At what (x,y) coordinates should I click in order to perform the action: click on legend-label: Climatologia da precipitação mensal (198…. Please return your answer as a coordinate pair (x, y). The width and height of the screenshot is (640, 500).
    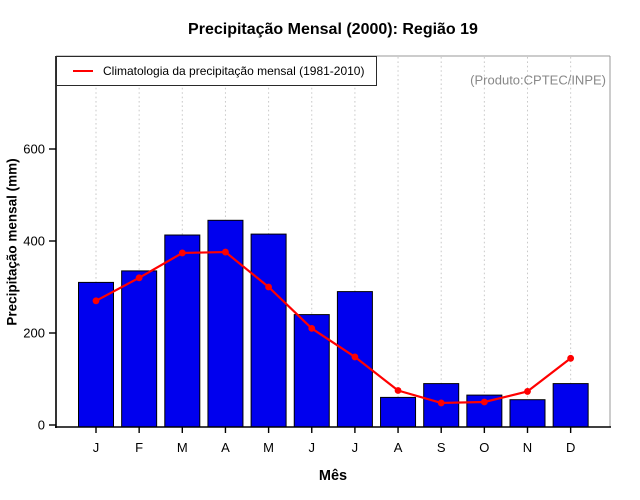
    Looking at the image, I should click on (234, 71).